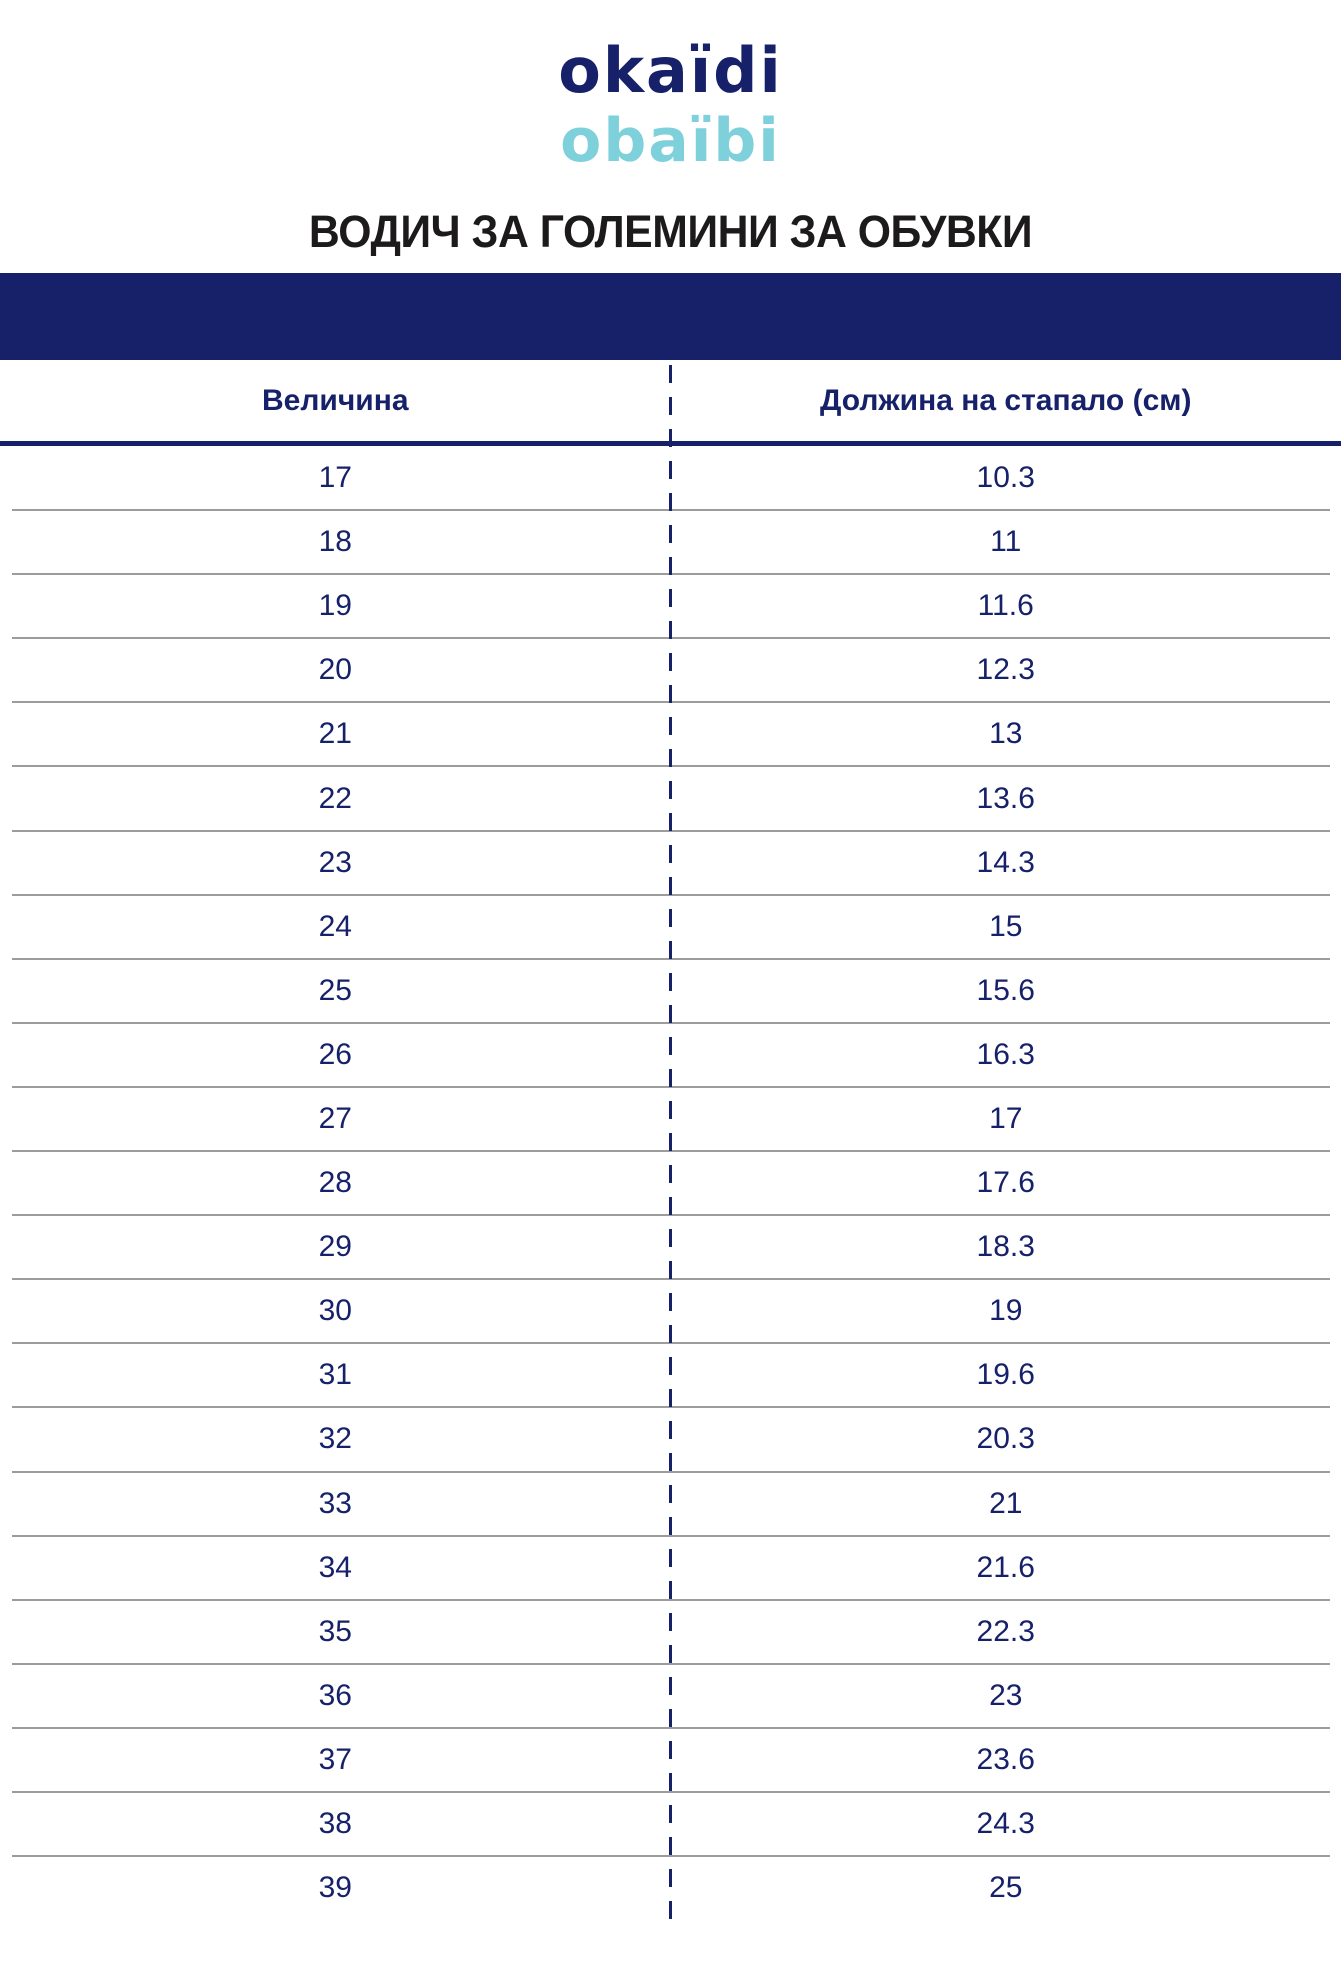  I want to click on length-cell: 23.6, so click(1005, 1759).